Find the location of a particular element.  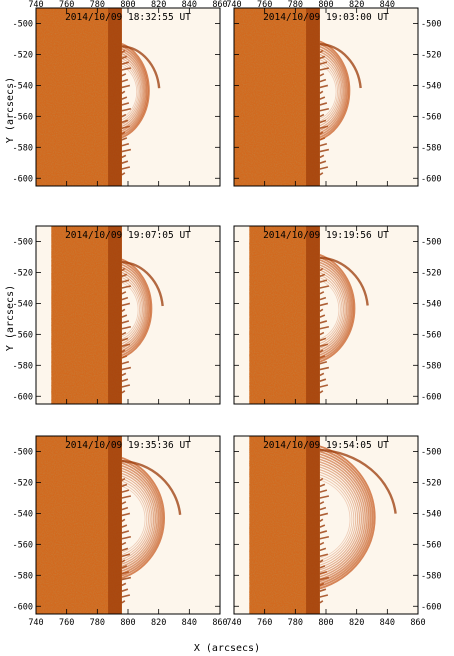

panel-timestamp: 2014/10/09 19:19:56 UT is located at coordinates (326, 235).